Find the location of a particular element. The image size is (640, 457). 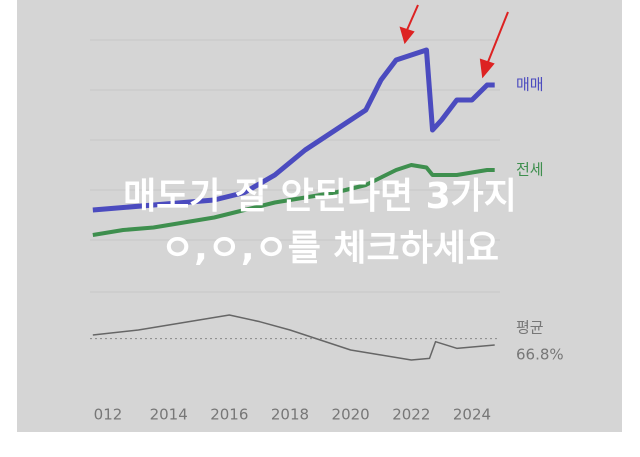

x-tick-label: 2020 is located at coordinates (351, 415).